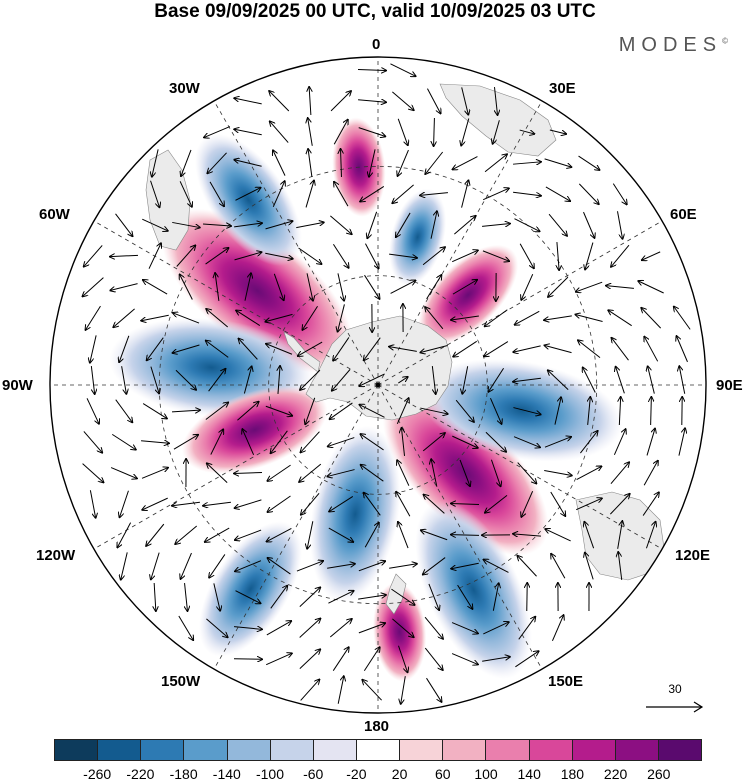 This screenshot has height=783, width=750. What do you see at coordinates (566, 681) in the screenshot?
I see `lon-label-150e: 150E` at bounding box center [566, 681].